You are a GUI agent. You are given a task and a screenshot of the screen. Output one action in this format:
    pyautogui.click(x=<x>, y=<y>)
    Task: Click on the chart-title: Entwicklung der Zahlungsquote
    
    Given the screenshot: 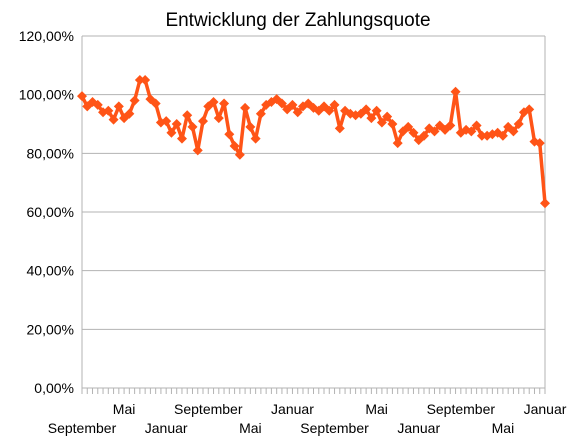 What is the action you would take?
    pyautogui.click(x=297, y=20)
    